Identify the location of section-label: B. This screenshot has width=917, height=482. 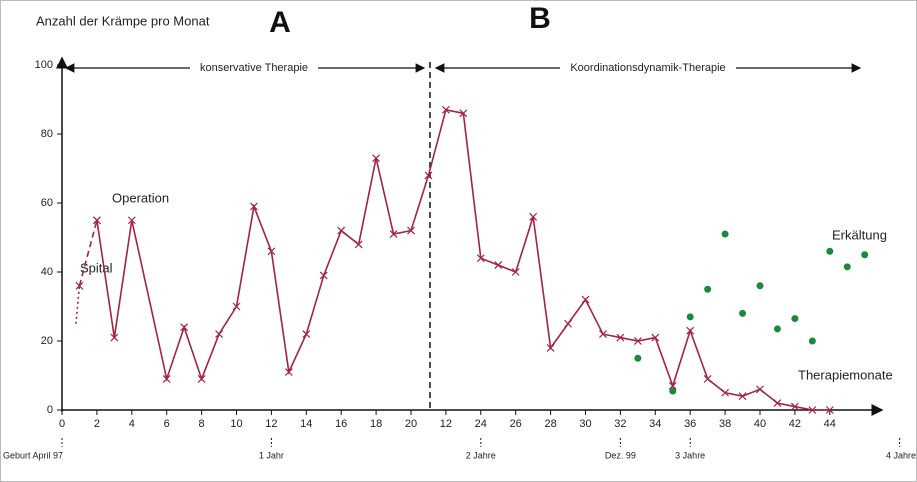
(540, 18).